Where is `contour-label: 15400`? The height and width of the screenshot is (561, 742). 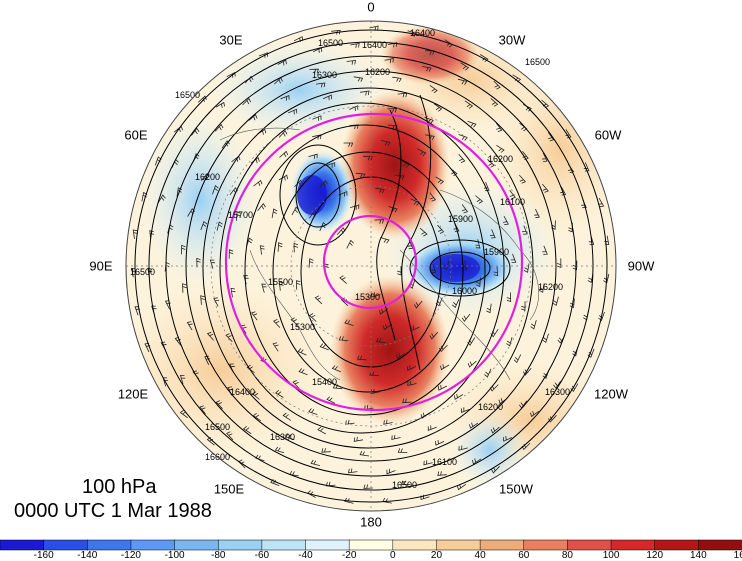
contour-label: 15400 is located at coordinates (324, 382).